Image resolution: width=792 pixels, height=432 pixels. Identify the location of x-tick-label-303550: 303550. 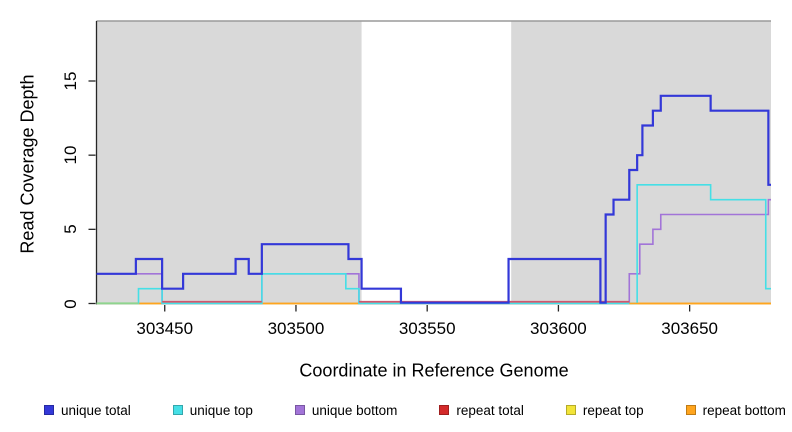
(427, 328).